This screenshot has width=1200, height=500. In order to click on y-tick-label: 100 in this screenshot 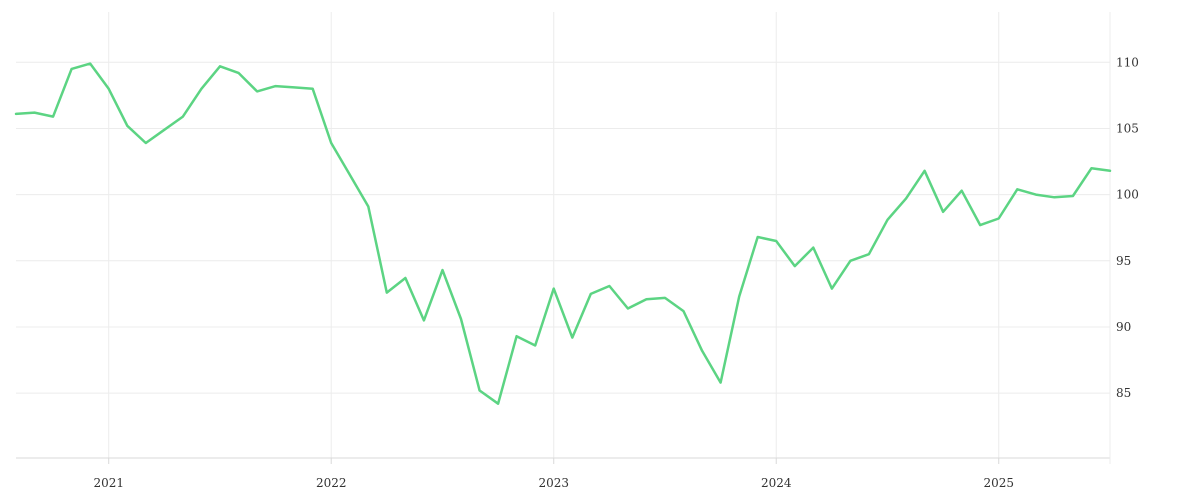, I will do `click(1127, 195)`.